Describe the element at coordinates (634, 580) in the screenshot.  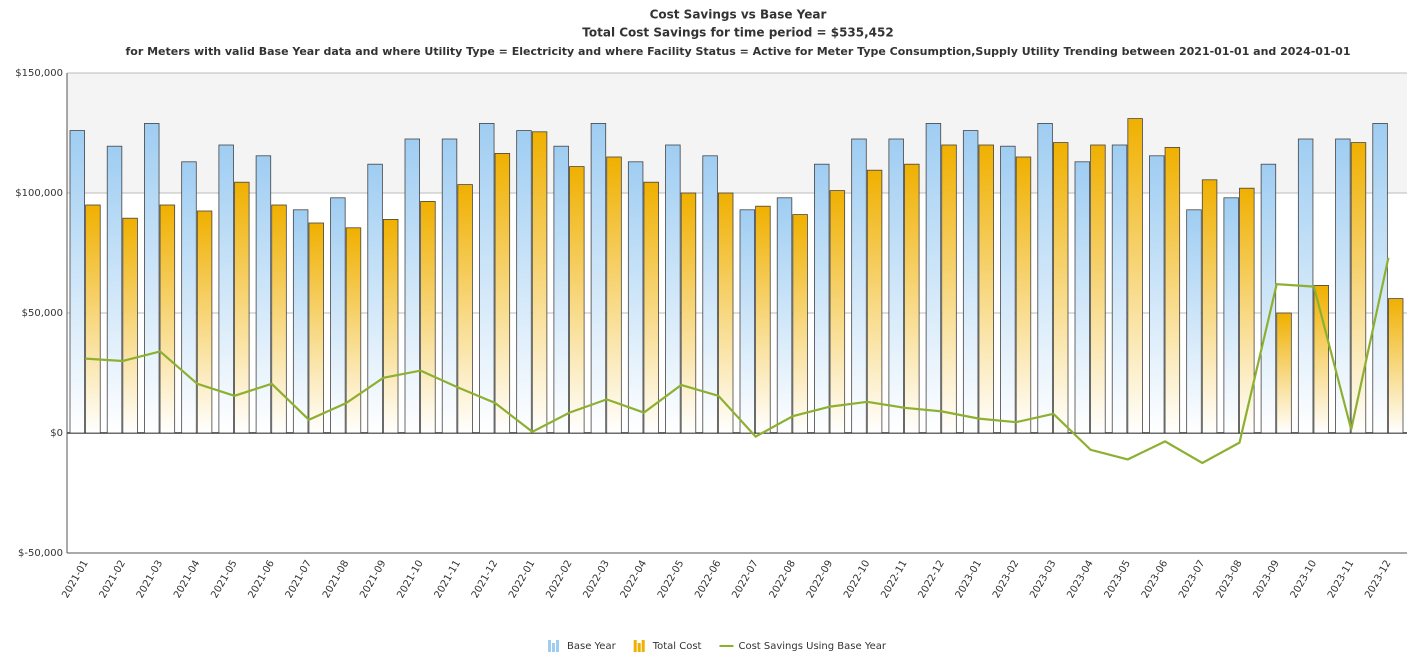
I see `x-tick-label: 2022-04` at that location.